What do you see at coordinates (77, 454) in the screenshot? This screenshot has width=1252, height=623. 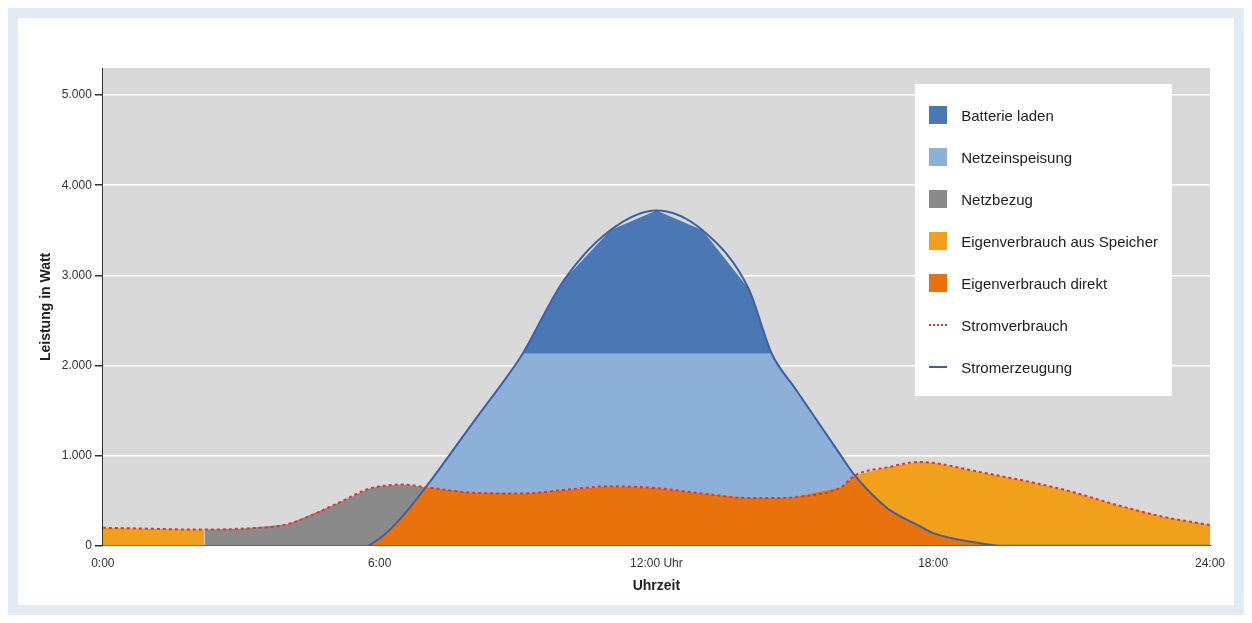 I see `y-tick-label: 1.000` at bounding box center [77, 454].